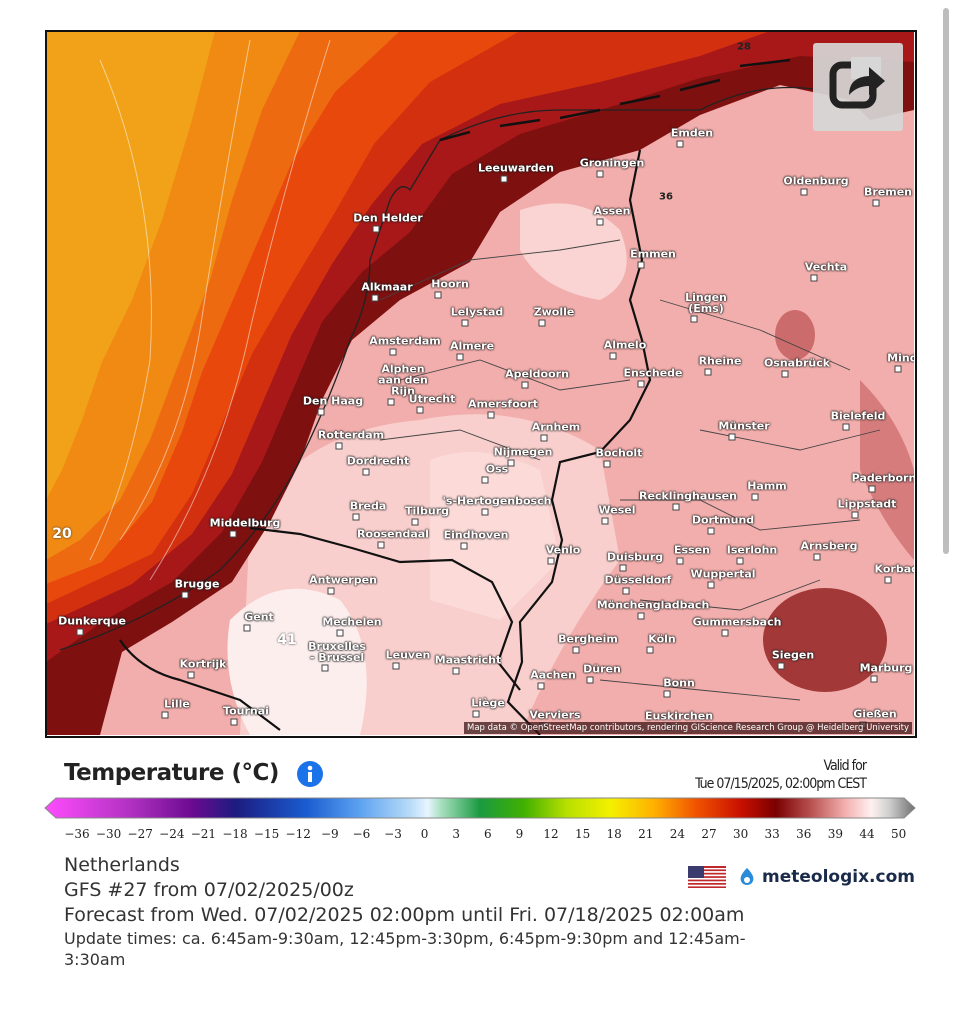 This screenshot has width=960, height=1030. What do you see at coordinates (503, 404) in the screenshot?
I see `city-label: Amersfoort` at bounding box center [503, 404].